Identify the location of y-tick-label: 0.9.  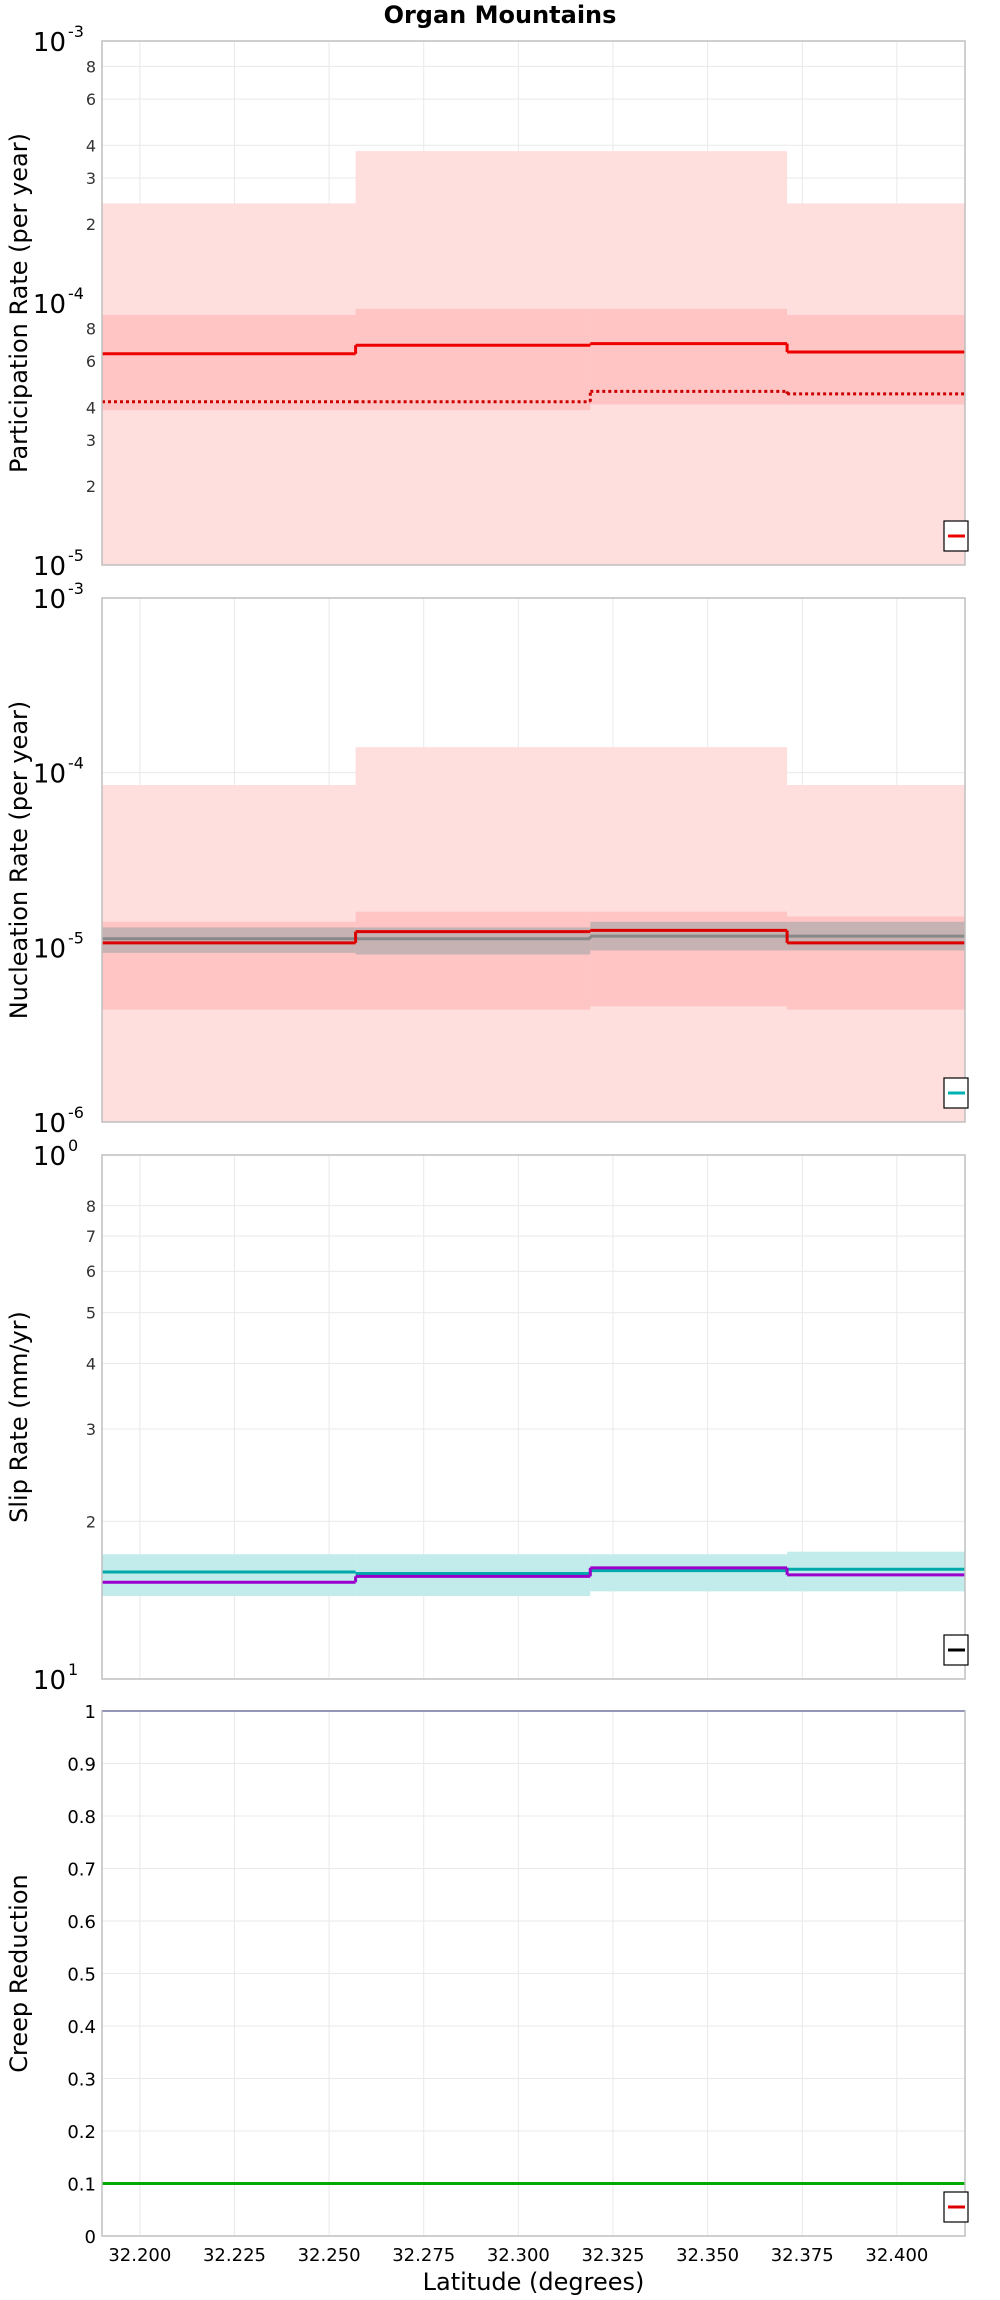
(81, 1765).